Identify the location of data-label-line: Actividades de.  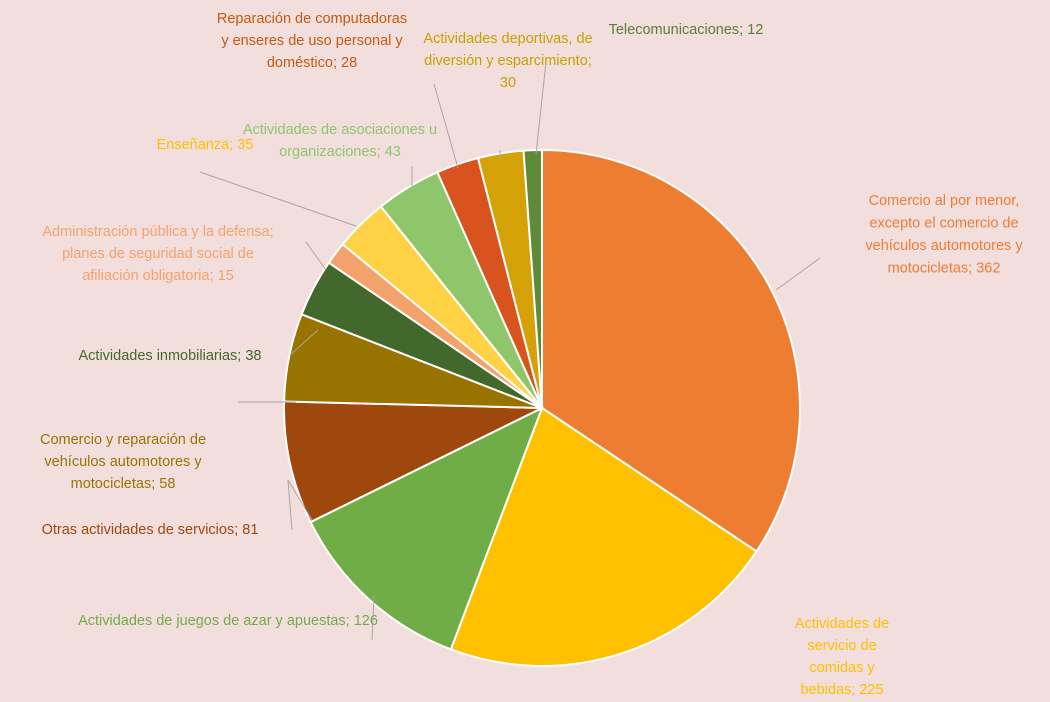
(842, 624).